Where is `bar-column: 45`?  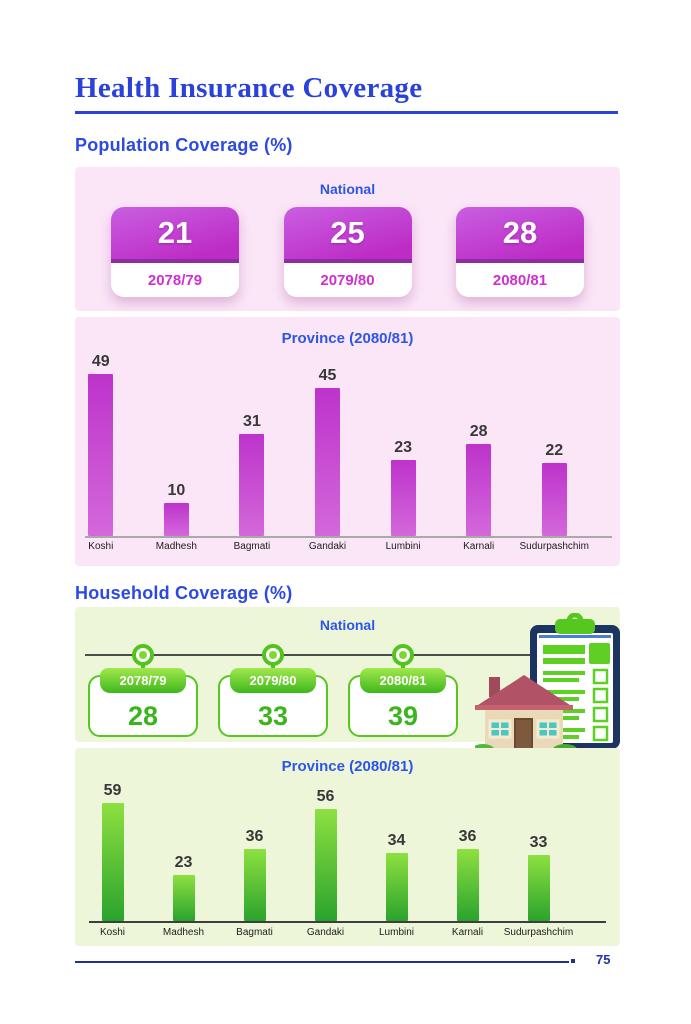 bar-column: 45 is located at coordinates (328, 426).